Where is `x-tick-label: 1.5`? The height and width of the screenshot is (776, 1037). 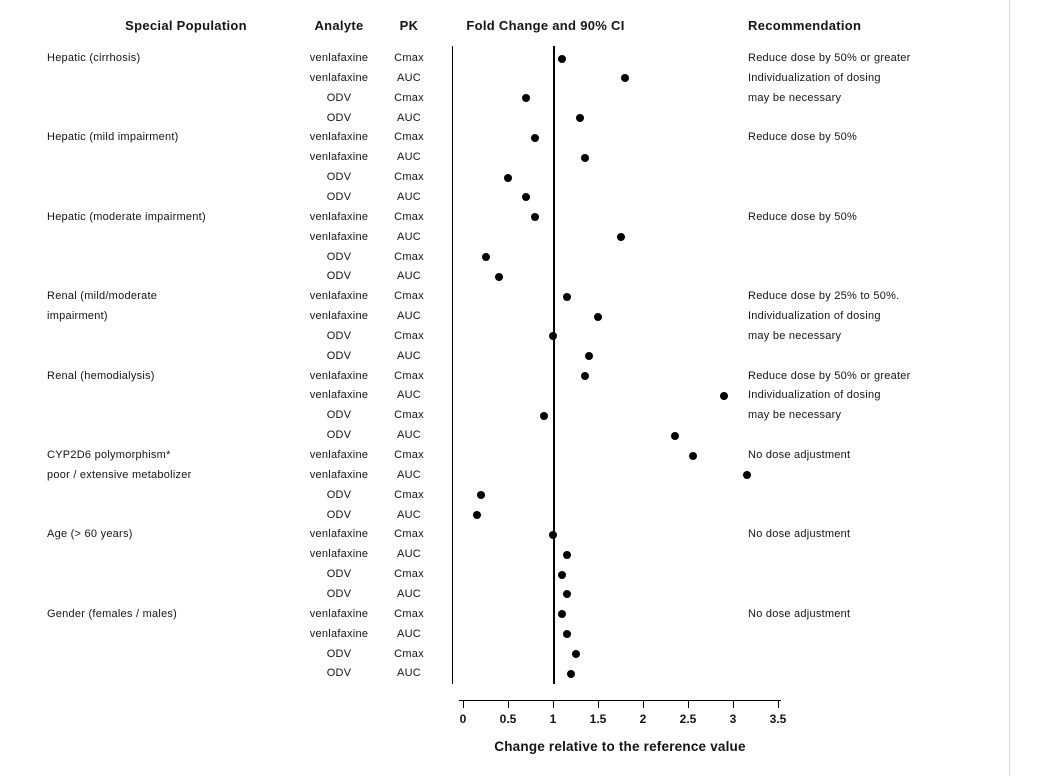 x-tick-label: 1.5 is located at coordinates (598, 719).